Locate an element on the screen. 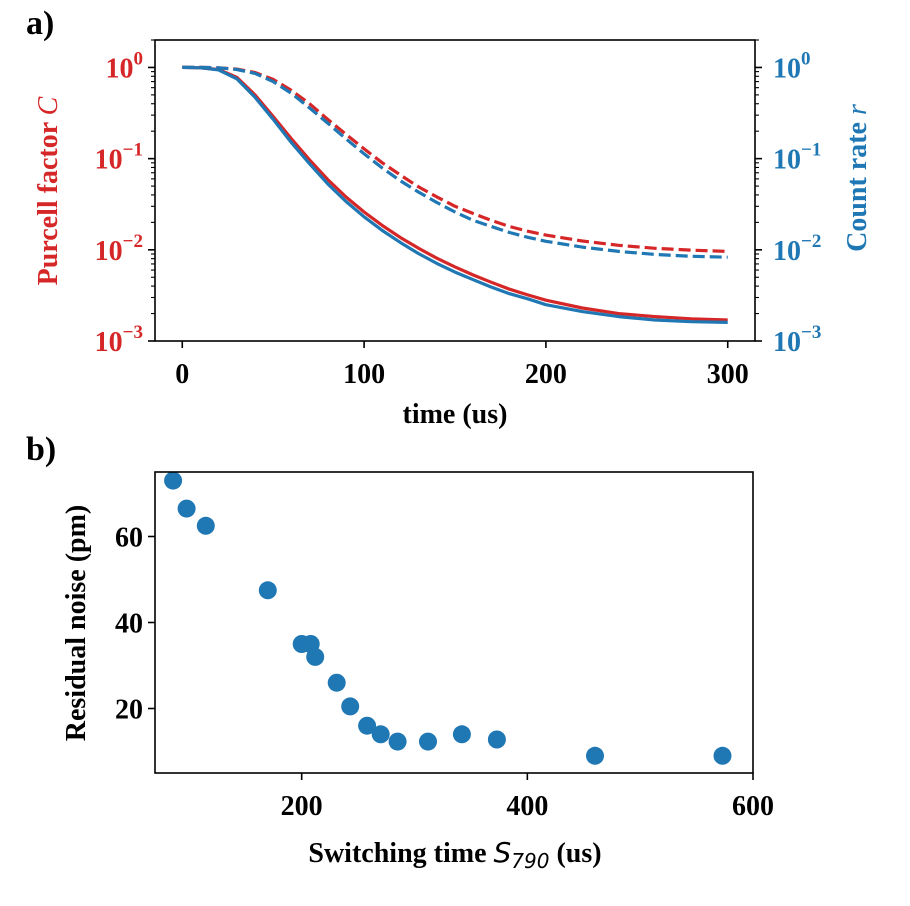 This screenshot has width=910, height=906. panel-a-y-tick-label: 10⁻² is located at coordinates (119, 249).